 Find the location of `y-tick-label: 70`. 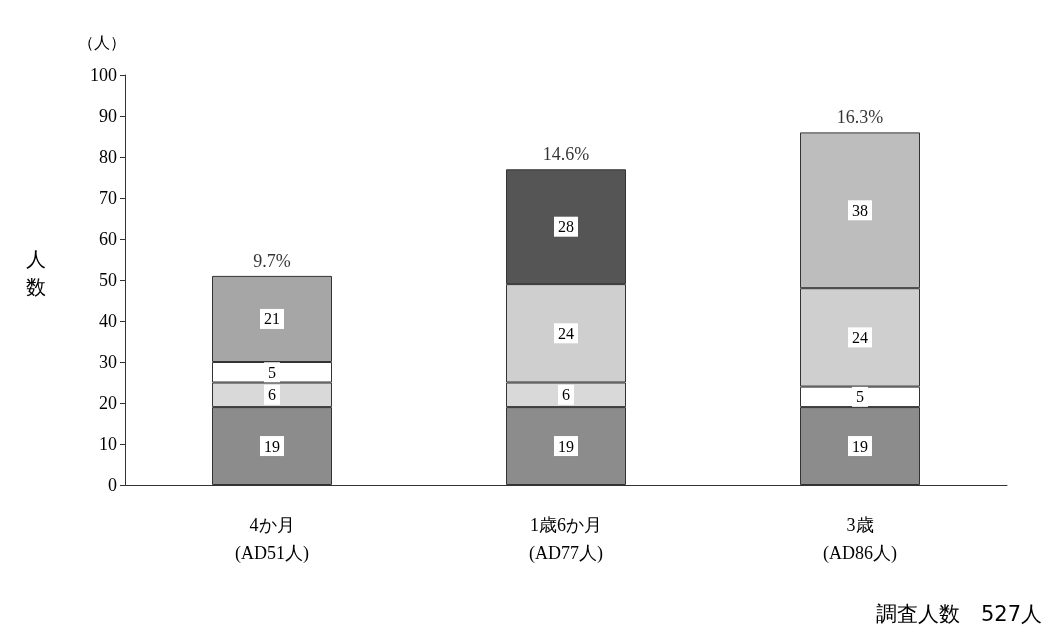

y-tick-label: 70 is located at coordinates (108, 198).